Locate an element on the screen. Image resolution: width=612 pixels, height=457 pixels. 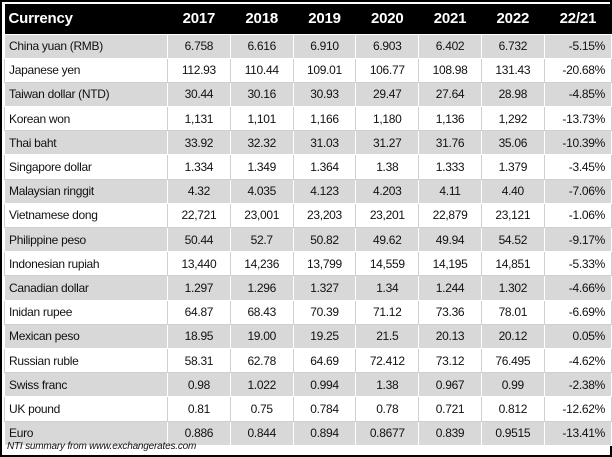
rate-cell: 0.784 is located at coordinates (324, 409).